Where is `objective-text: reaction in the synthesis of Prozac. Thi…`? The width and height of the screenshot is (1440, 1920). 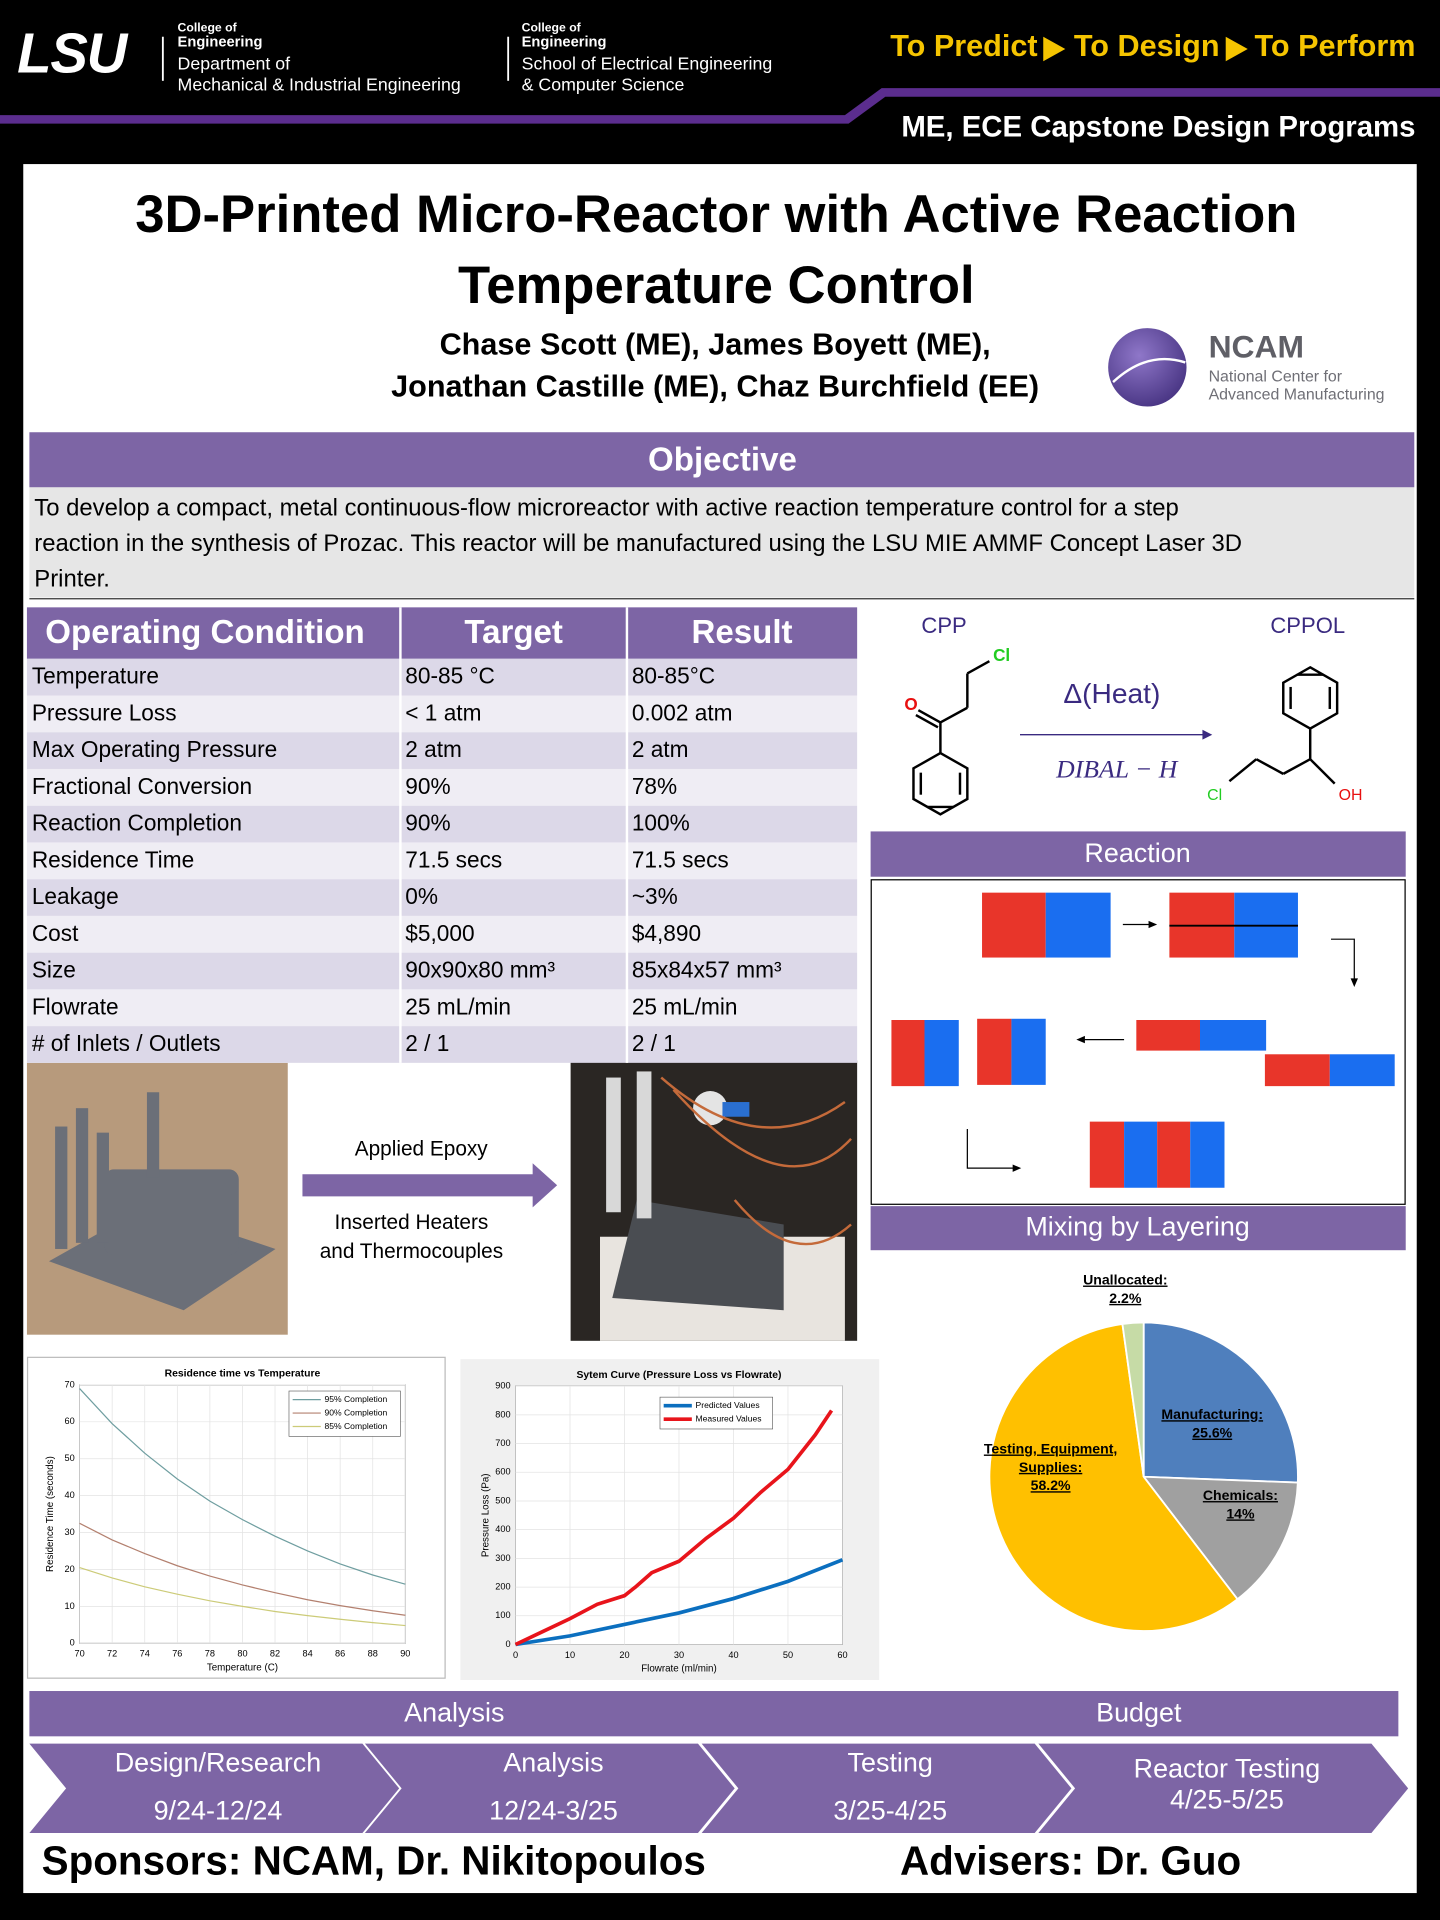 objective-text: reaction in the synthesis of Prozac. Thi… is located at coordinates (638, 543).